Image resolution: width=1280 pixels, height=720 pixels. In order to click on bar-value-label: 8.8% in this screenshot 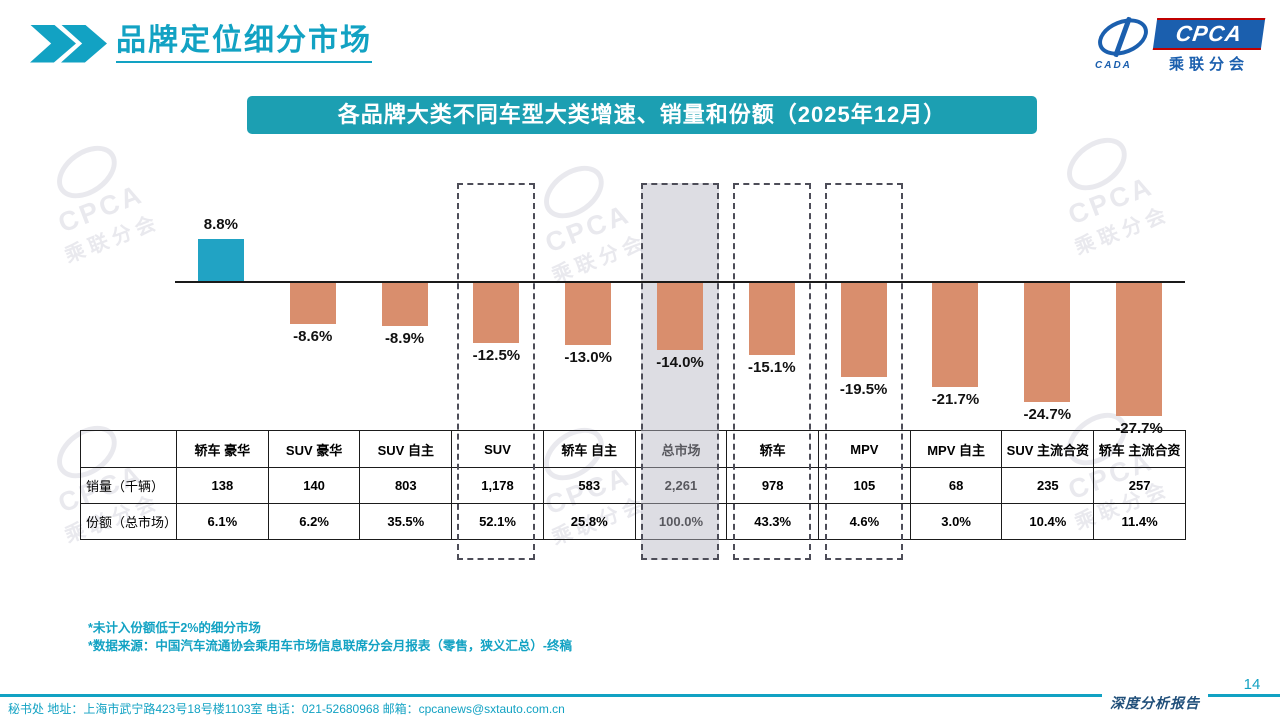, I will do `click(220, 224)`.